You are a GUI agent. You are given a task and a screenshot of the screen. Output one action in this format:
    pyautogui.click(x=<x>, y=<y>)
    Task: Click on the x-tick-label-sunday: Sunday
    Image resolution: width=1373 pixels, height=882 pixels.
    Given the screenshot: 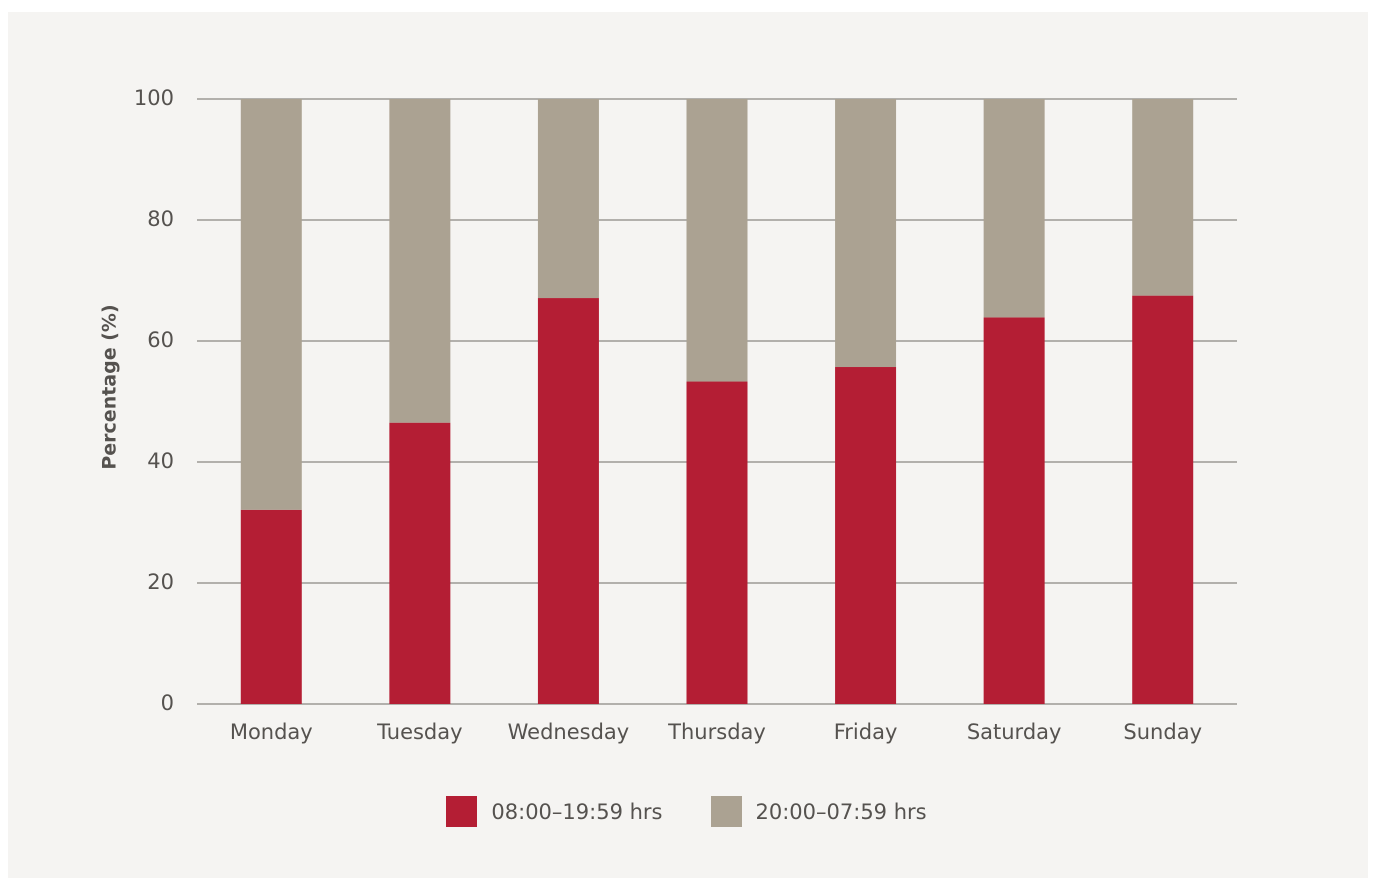 What is the action you would take?
    pyautogui.click(x=1162, y=732)
    